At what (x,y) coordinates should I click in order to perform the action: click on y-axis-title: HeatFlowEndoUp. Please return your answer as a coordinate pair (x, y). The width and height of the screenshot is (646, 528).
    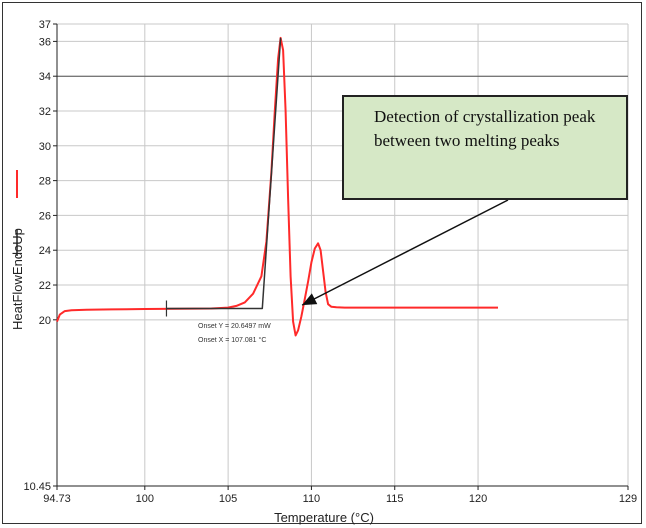
    Looking at the image, I should click on (17, 279).